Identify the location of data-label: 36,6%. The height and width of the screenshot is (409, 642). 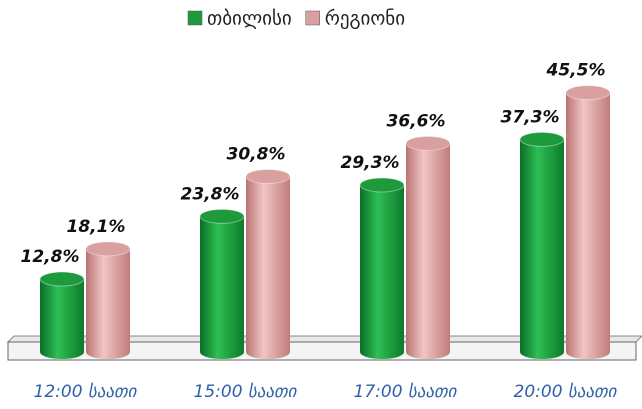
(416, 121).